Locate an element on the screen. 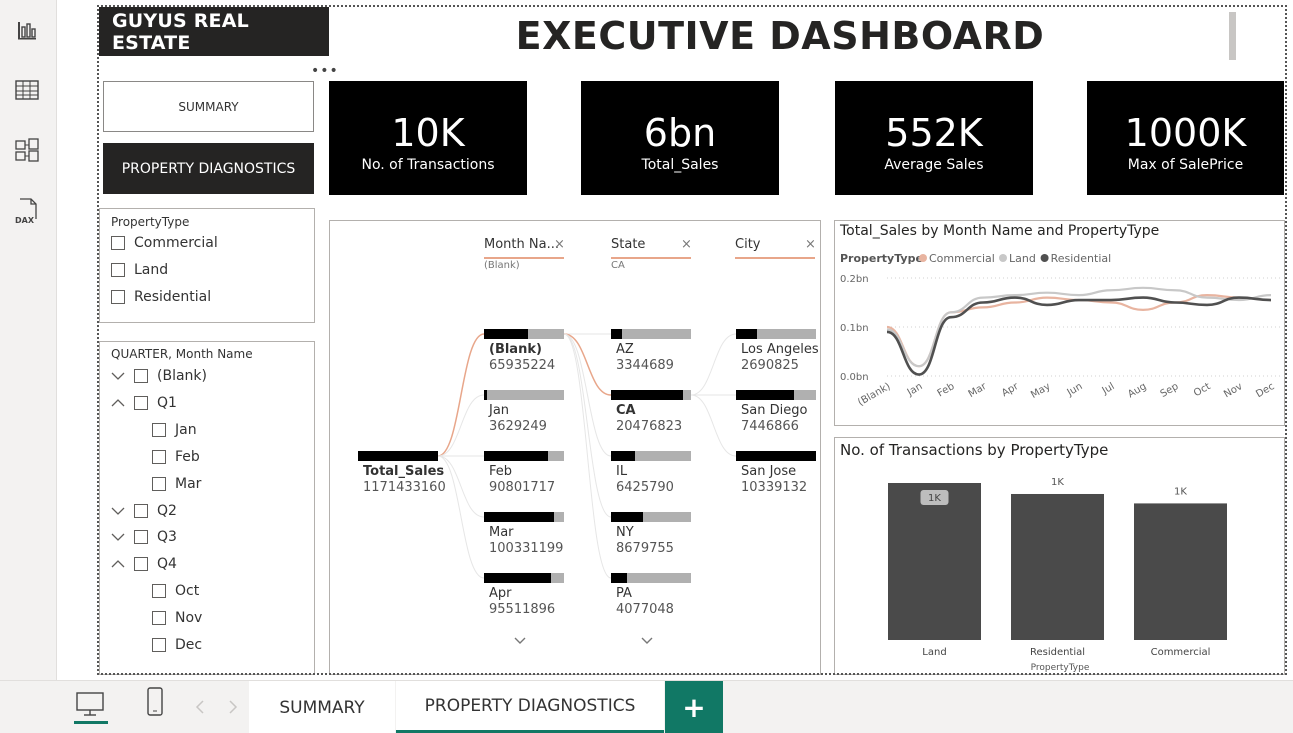 The width and height of the screenshot is (1293, 733). model-view-icon is located at coordinates (27, 150).